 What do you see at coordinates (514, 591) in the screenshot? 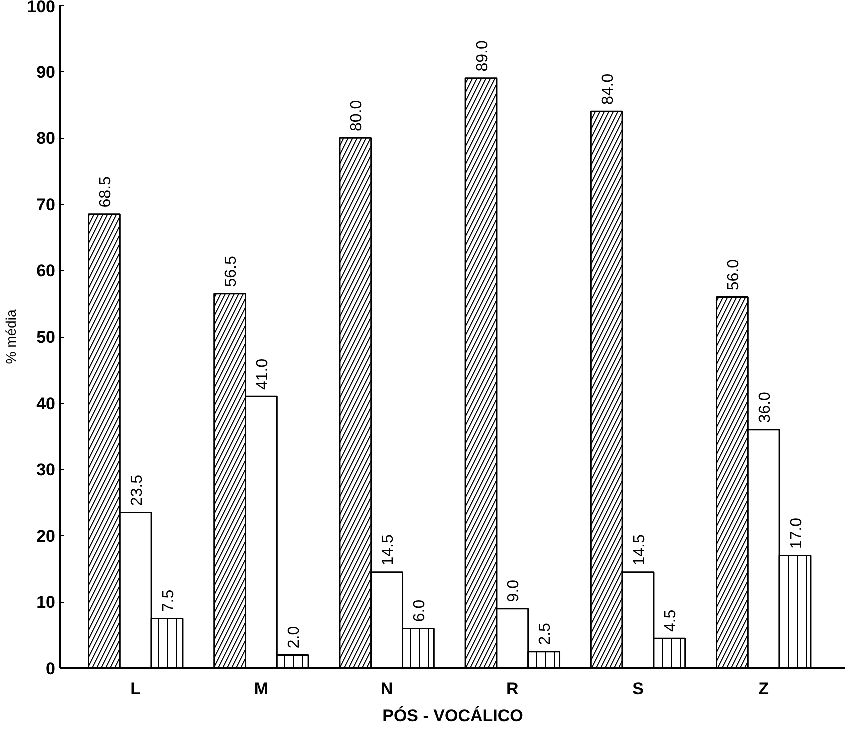
I see `data-label: 9.0` at bounding box center [514, 591].